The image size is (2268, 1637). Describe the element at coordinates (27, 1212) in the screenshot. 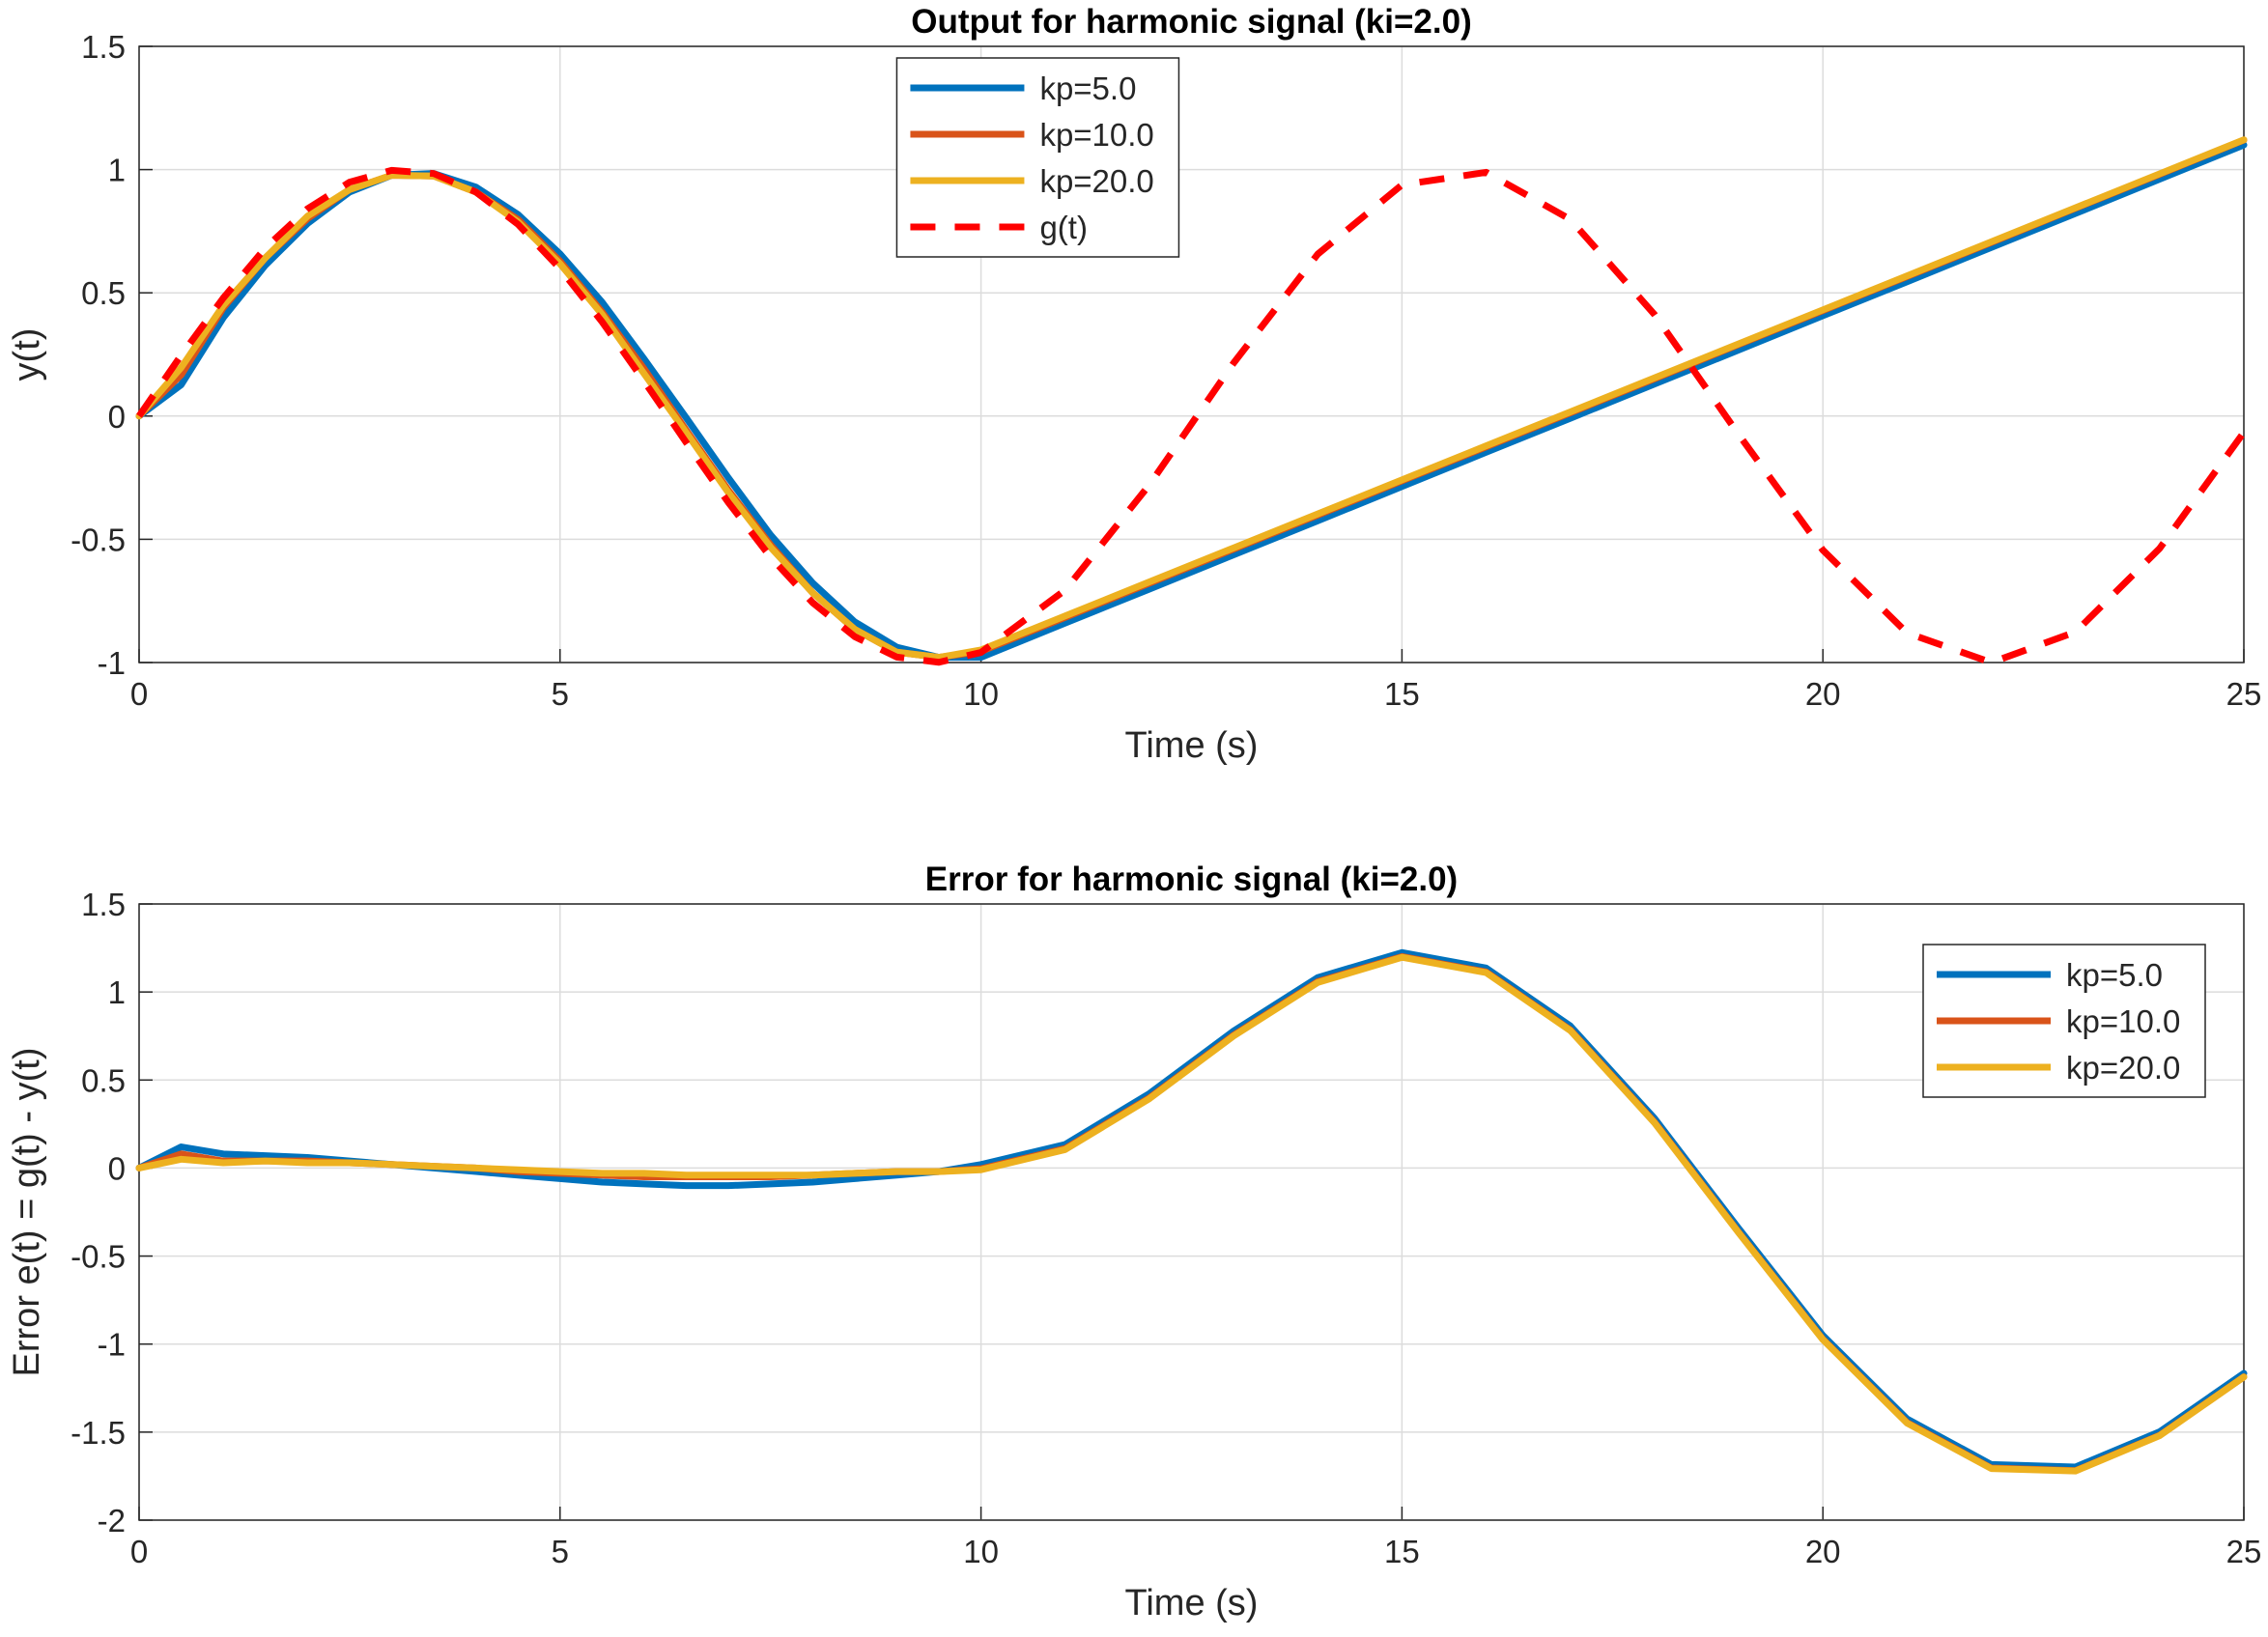

I see `y-axis-label: Error e(t) = g(t) - y(t)` at that location.